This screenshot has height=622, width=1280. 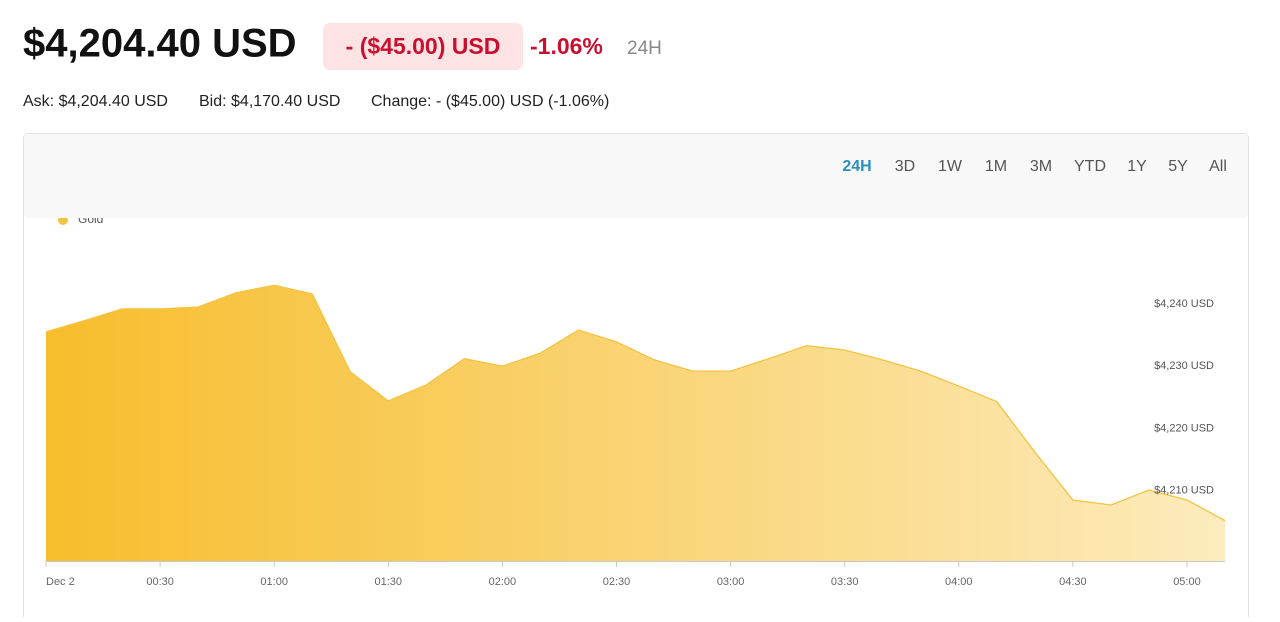 What do you see at coordinates (950, 166) in the screenshot?
I see `range-tab: 1W` at bounding box center [950, 166].